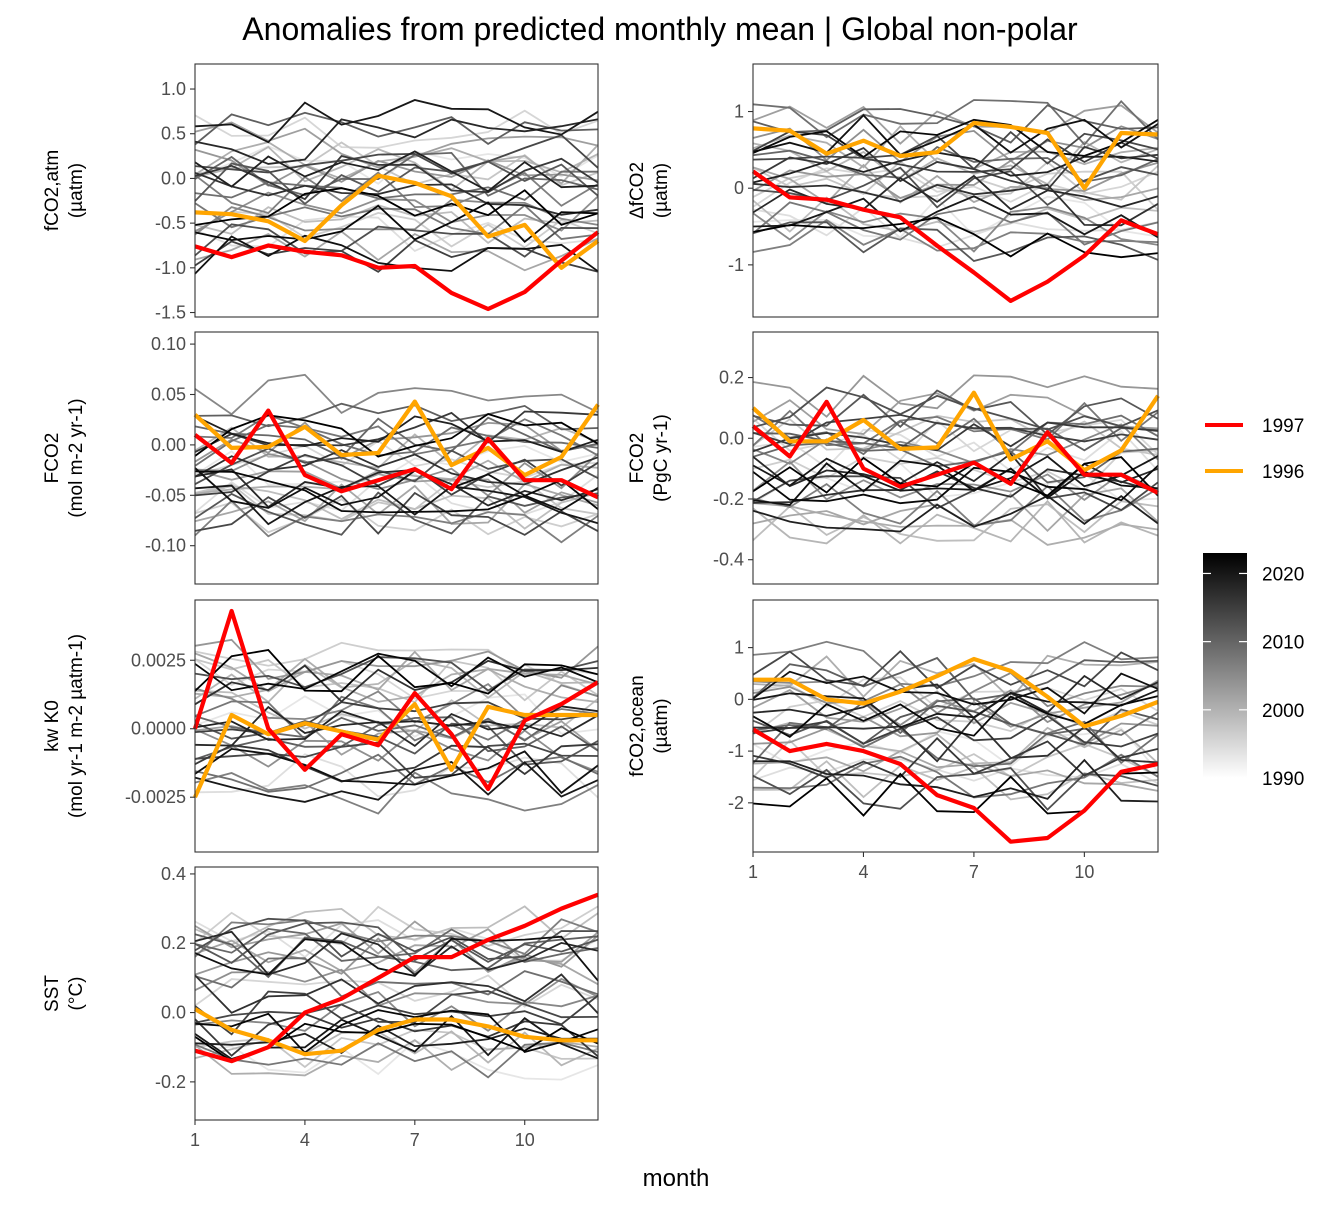 The width and height of the screenshot is (1344, 1209). Describe the element at coordinates (1283, 574) in the screenshot. I see `colorbar-tick-label: 2020` at that location.